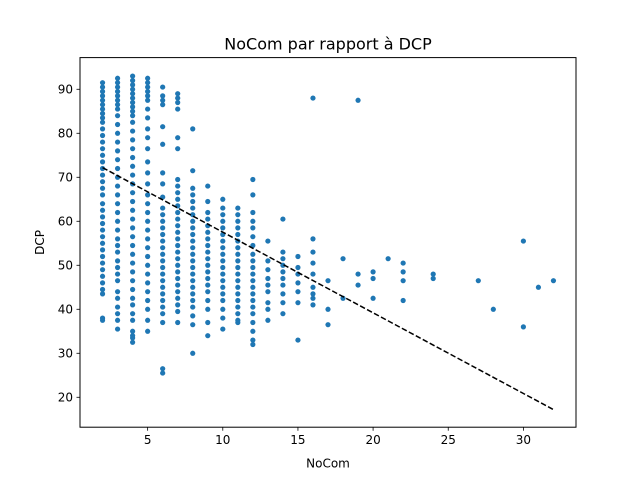  What do you see at coordinates (372, 440) in the screenshot?
I see `x-tick-label: 20` at bounding box center [372, 440].